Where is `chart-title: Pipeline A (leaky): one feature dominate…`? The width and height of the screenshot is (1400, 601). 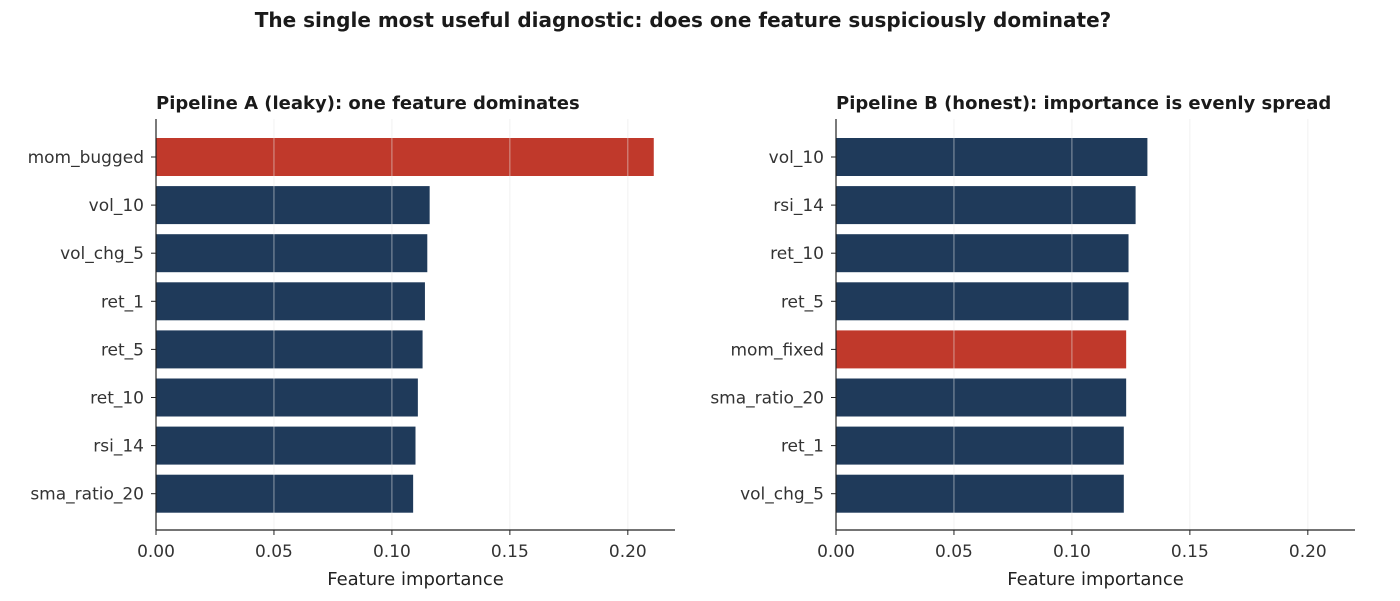
chart-title: Pipeline A (leaky): one feature dominate… is located at coordinates (368, 103).